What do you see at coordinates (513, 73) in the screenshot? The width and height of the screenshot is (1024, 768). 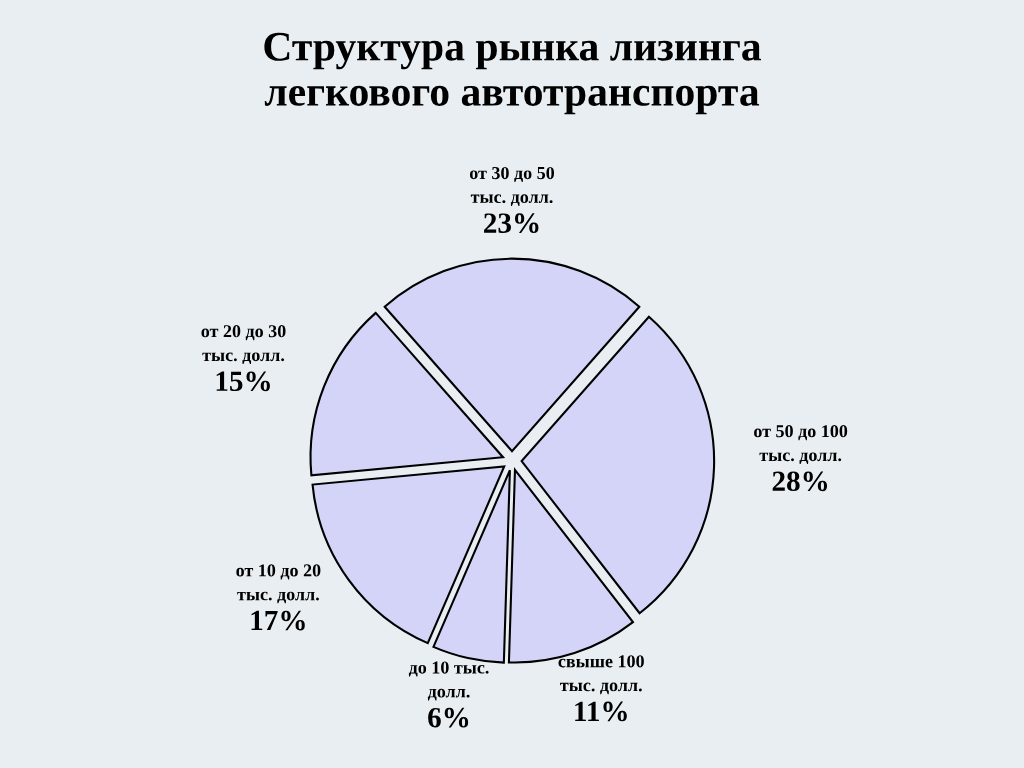 I see `chart-title: Структура рынка лизинга легкового автотранспорта` at bounding box center [513, 73].